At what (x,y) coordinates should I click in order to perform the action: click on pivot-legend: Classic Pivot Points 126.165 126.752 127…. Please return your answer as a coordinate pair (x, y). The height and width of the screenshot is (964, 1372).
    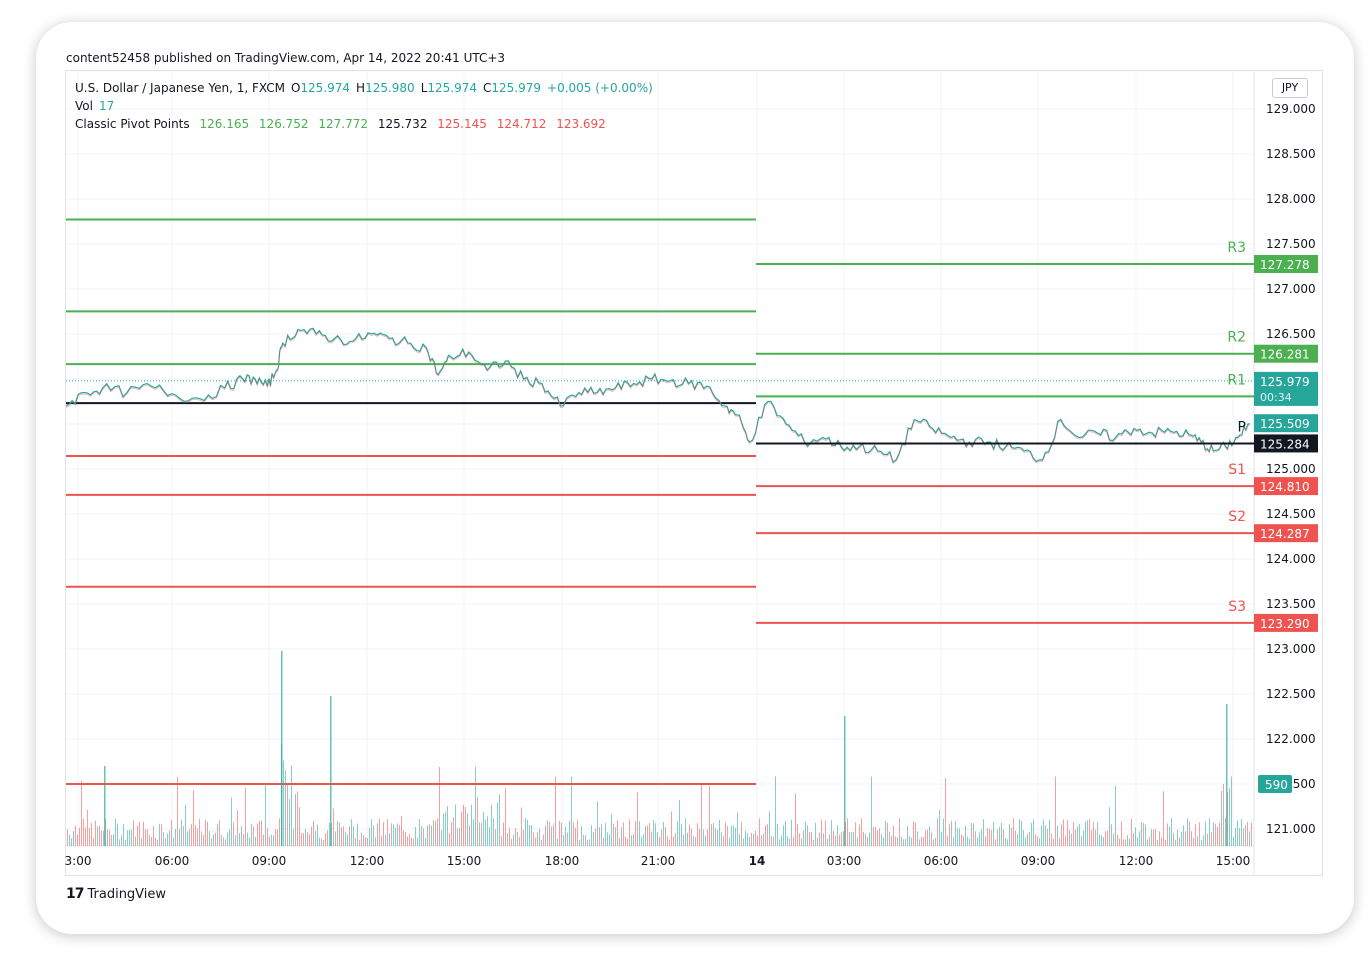
    Looking at the image, I should click on (343, 124).